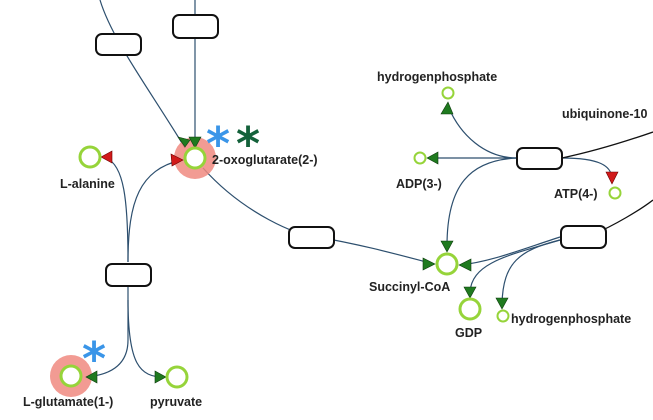  Describe the element at coordinates (106, 157) in the screenshot. I see `arrowhead-to-alanine` at that location.